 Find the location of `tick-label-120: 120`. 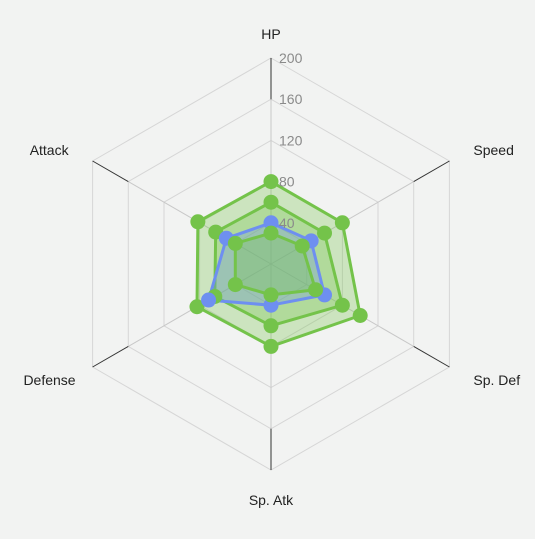

tick-label-120: 120 is located at coordinates (291, 140).